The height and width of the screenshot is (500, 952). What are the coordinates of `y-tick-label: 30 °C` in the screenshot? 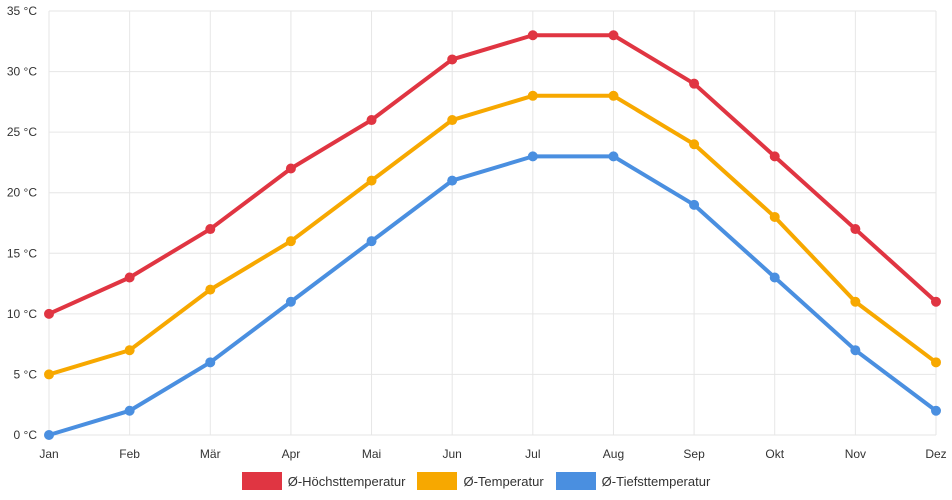 It's located at (22, 72).